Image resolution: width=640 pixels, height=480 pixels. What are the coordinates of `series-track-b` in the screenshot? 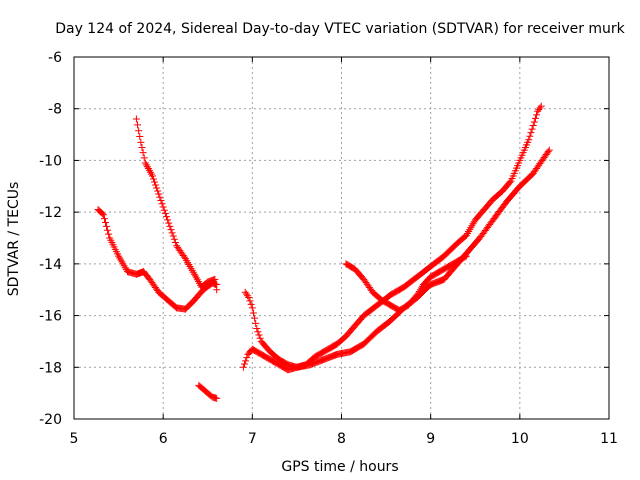 It's located at (176, 204).